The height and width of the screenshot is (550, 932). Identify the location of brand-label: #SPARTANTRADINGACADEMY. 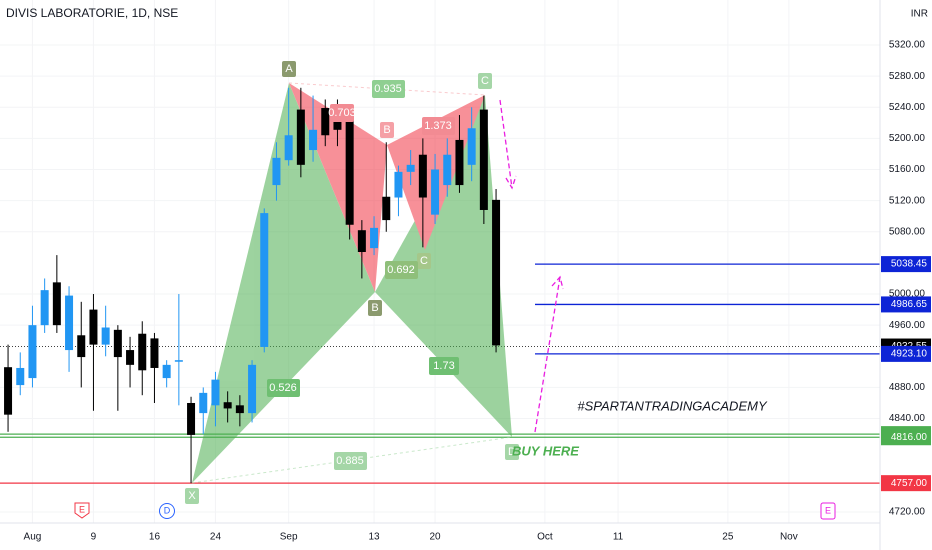
(672, 405).